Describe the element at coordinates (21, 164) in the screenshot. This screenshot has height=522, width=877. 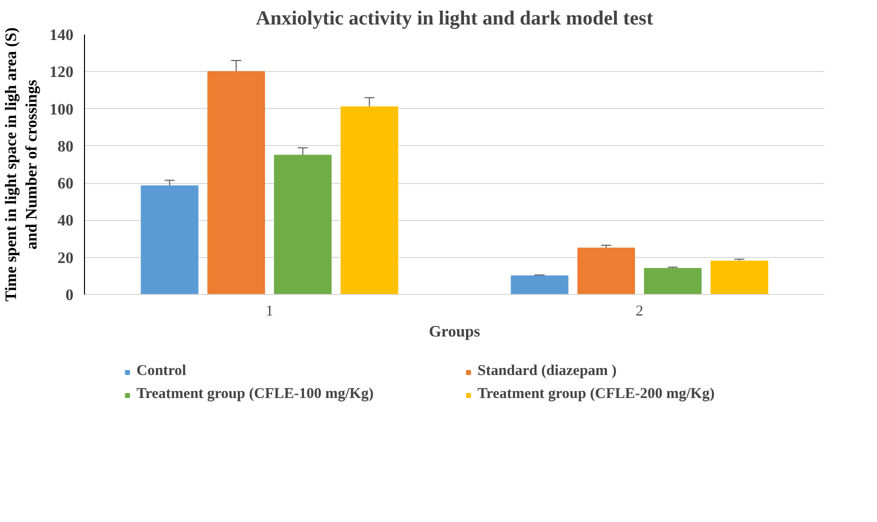
I see `y-axis-title: Time spent in light space in ligh area (S) and Number of crossings` at that location.